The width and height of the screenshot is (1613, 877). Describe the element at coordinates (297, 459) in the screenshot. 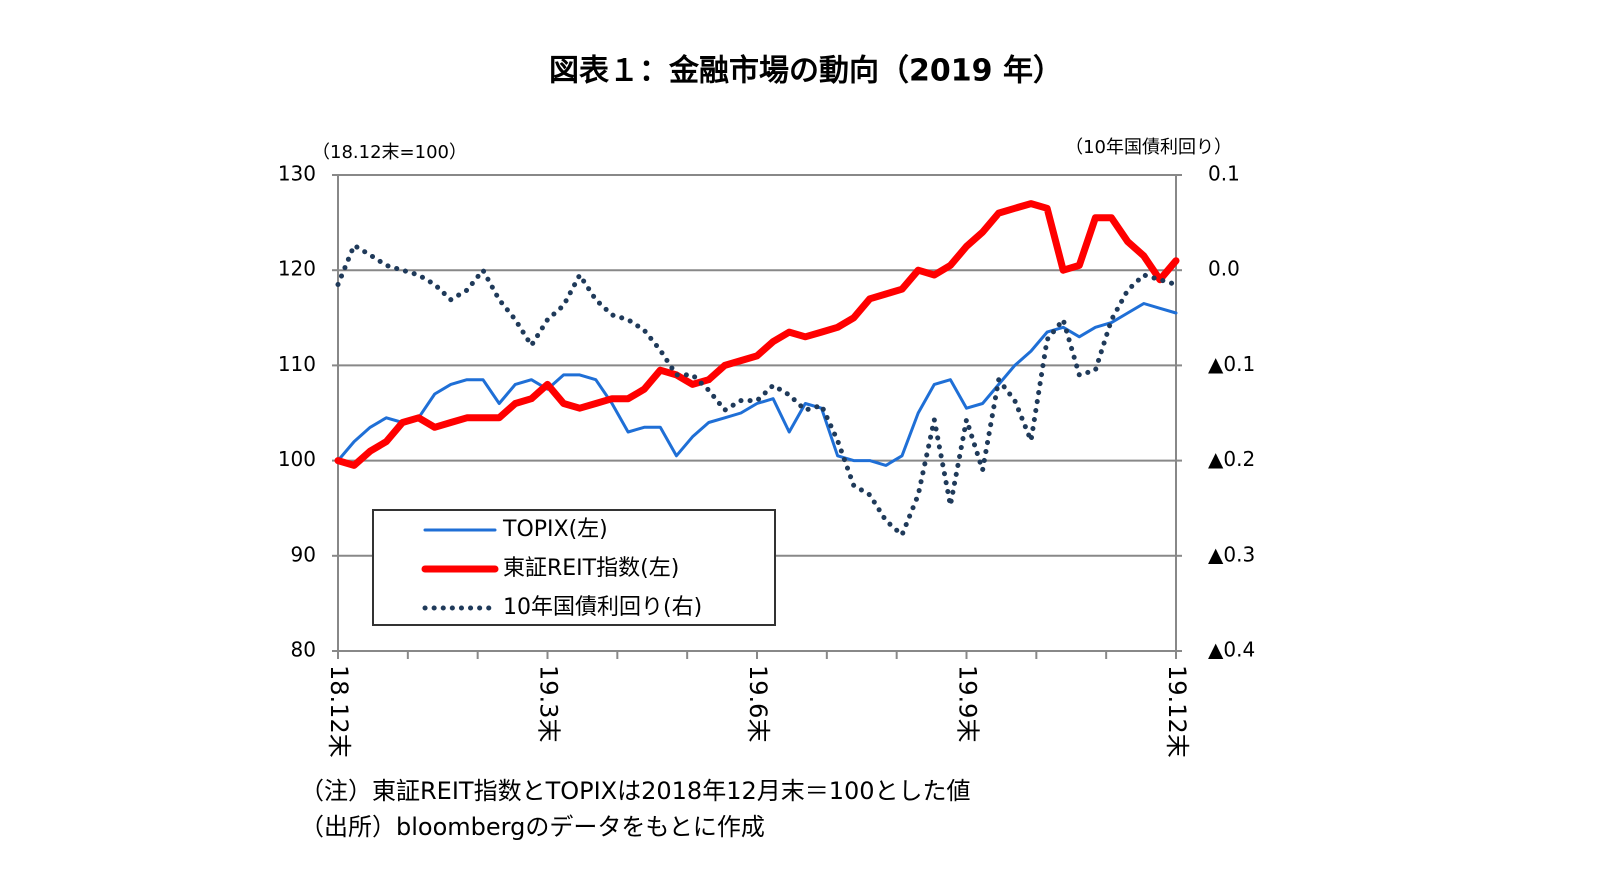

I see `y-tick-label: 100` at that location.